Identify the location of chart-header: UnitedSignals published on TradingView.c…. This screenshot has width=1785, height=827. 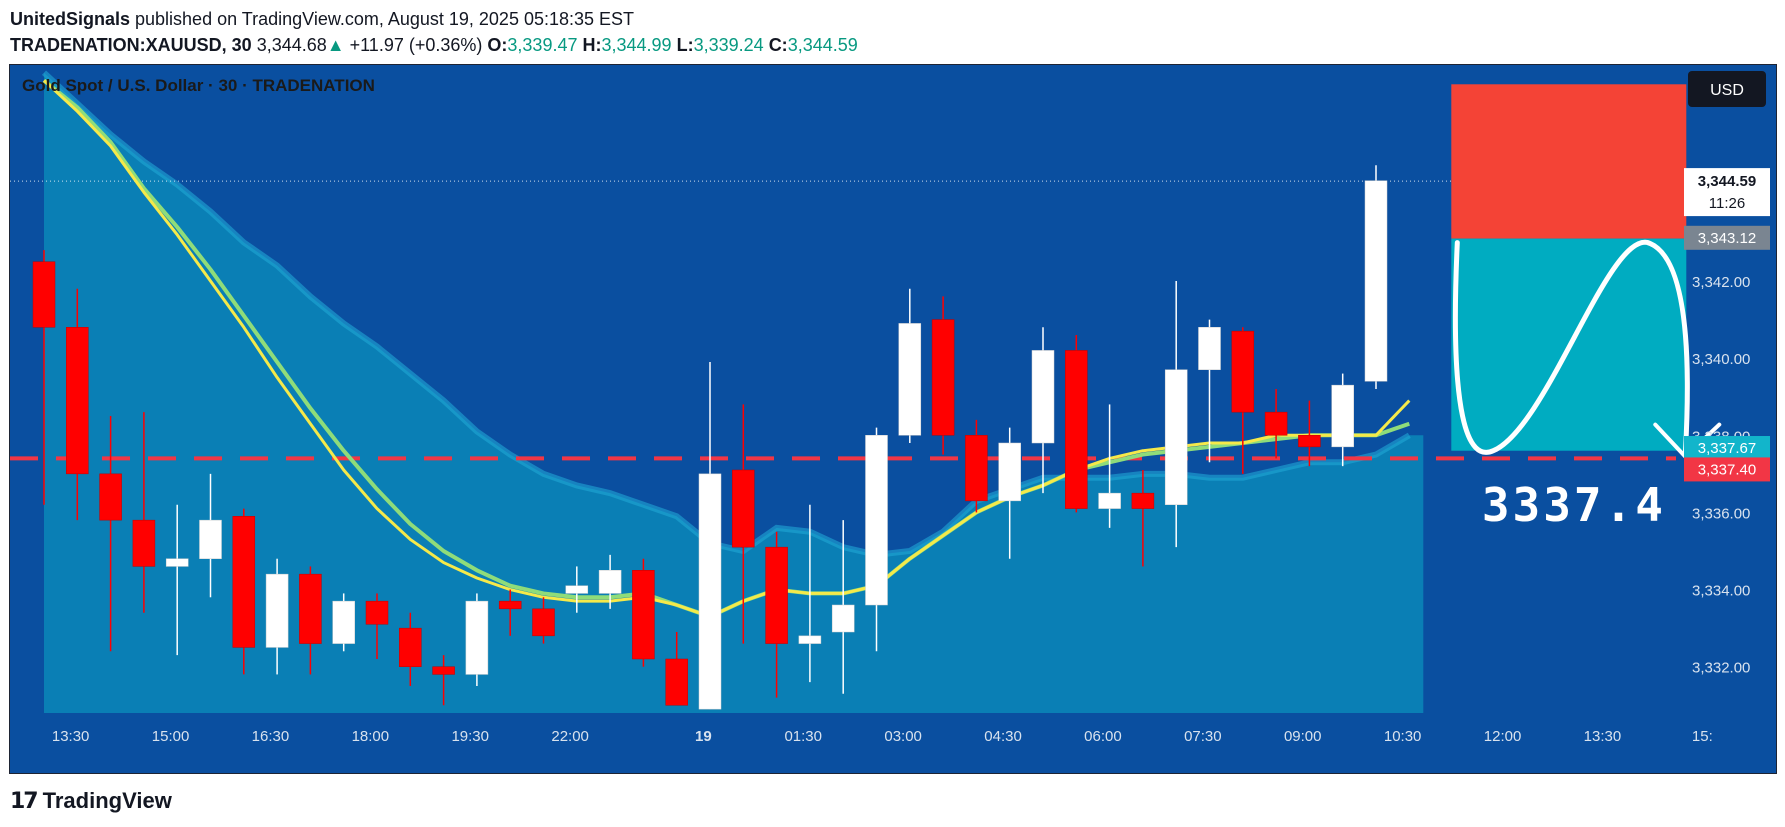
(710, 32).